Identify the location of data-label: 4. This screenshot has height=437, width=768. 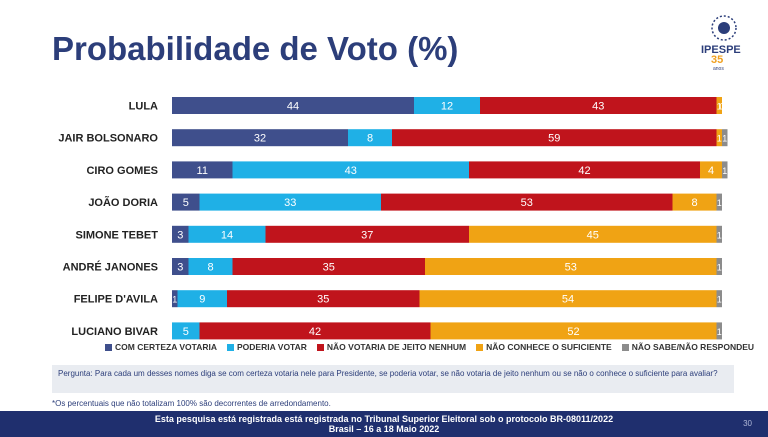
(711, 171).